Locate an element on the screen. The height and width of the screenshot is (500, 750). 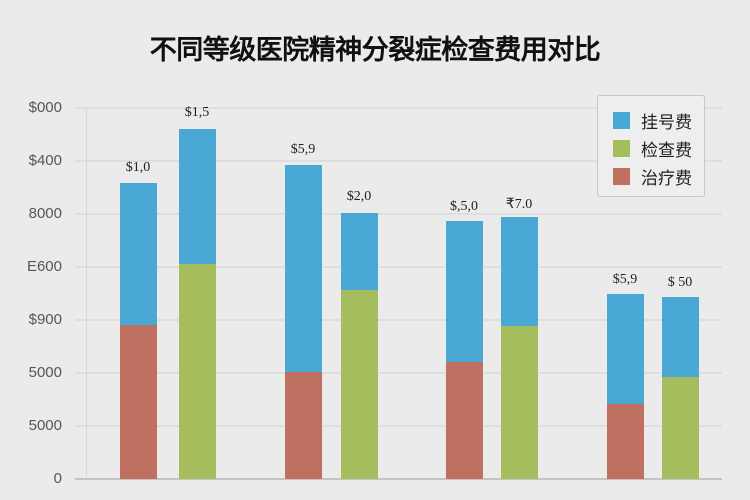
legend-item-exam-fee: 检查费 is located at coordinates (652, 148).